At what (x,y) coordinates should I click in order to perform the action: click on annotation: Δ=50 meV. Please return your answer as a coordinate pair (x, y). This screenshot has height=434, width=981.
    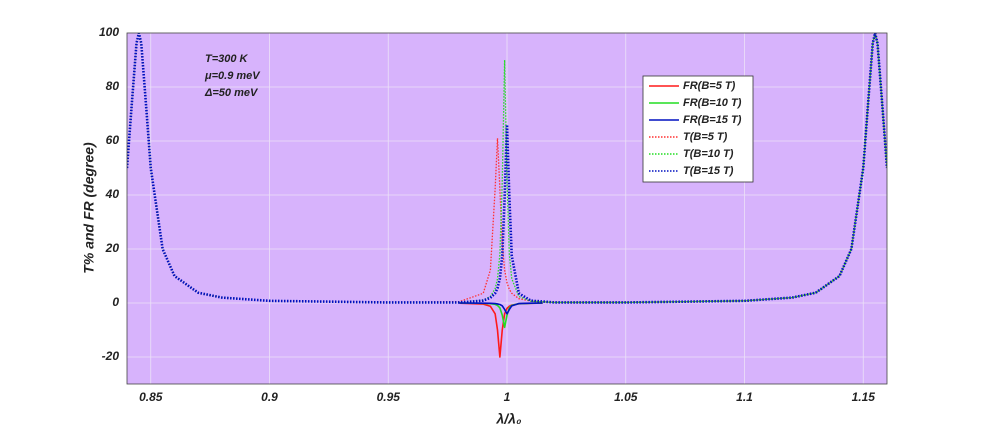
    Looking at the image, I should click on (231, 93).